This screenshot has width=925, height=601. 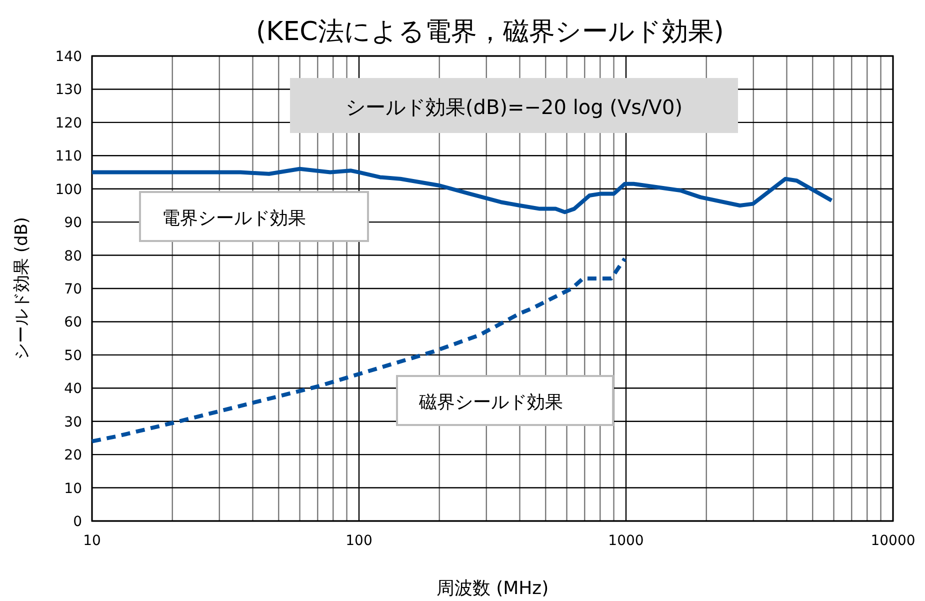 What do you see at coordinates (73, 223) in the screenshot?
I see `y-tick-label: 90` at bounding box center [73, 223].